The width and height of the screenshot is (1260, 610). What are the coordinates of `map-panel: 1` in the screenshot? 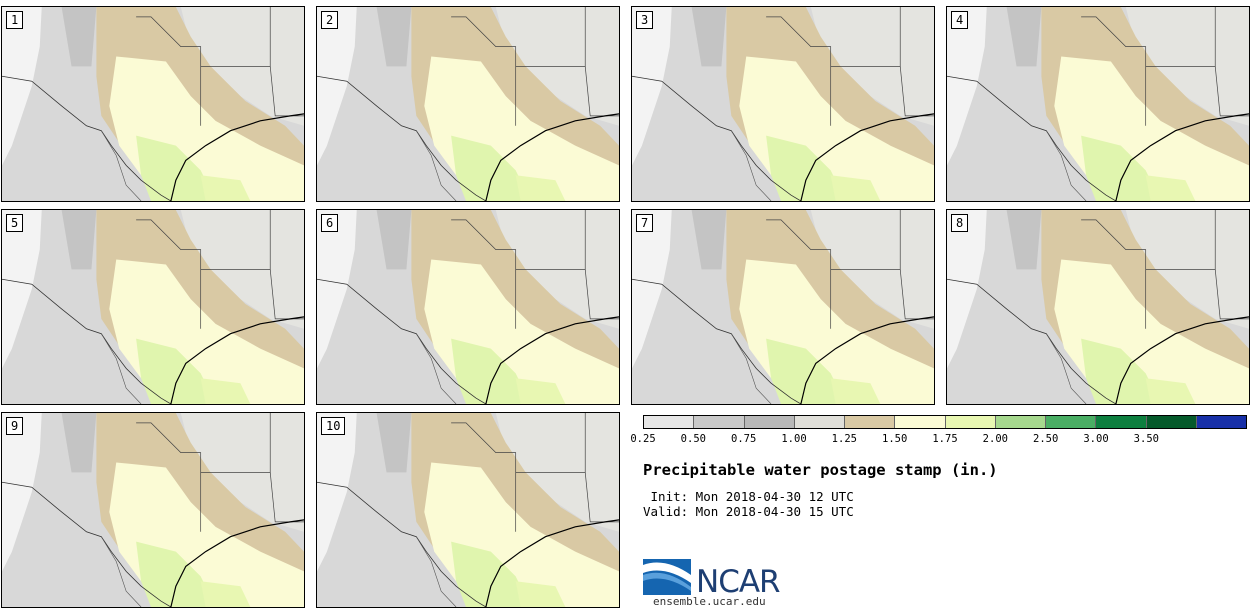 It's located at (153, 104).